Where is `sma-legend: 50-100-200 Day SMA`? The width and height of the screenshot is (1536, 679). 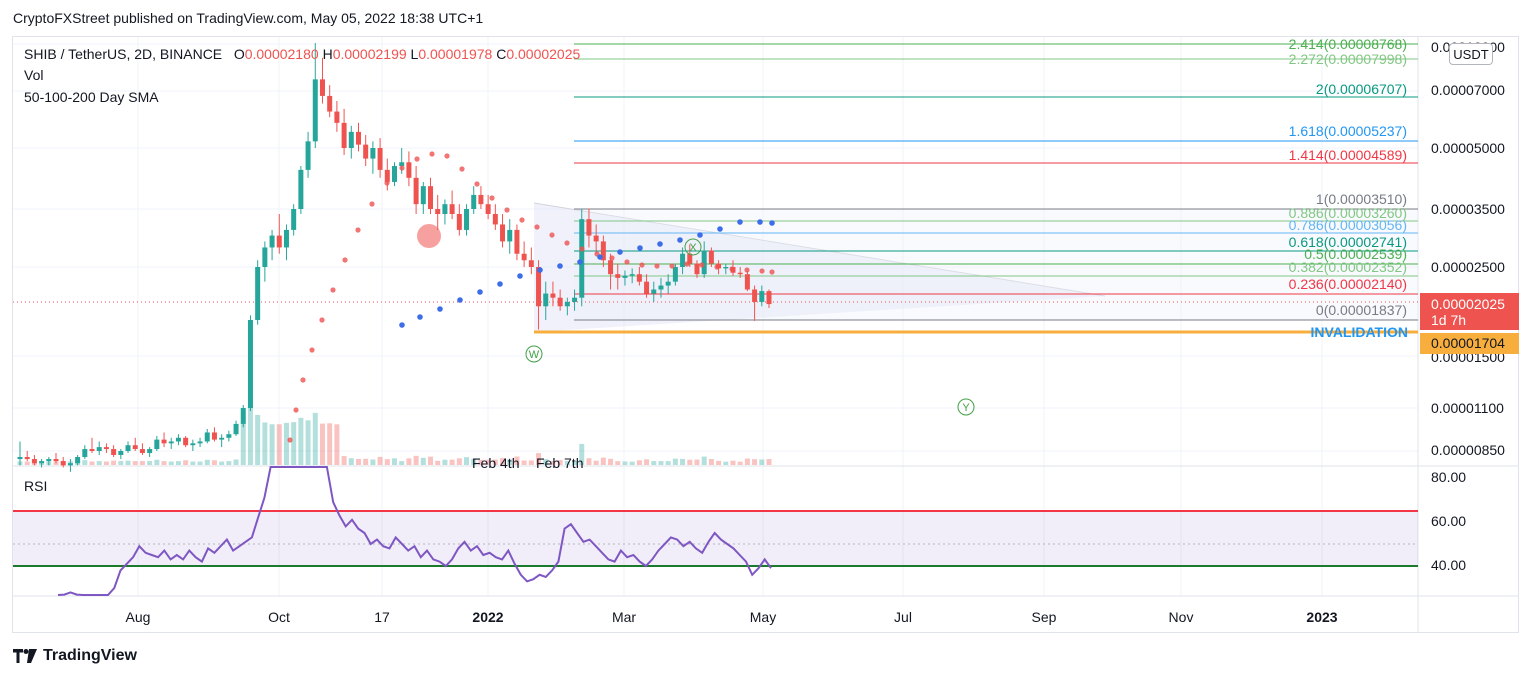
sma-legend: 50-100-200 Day SMA is located at coordinates (91, 97).